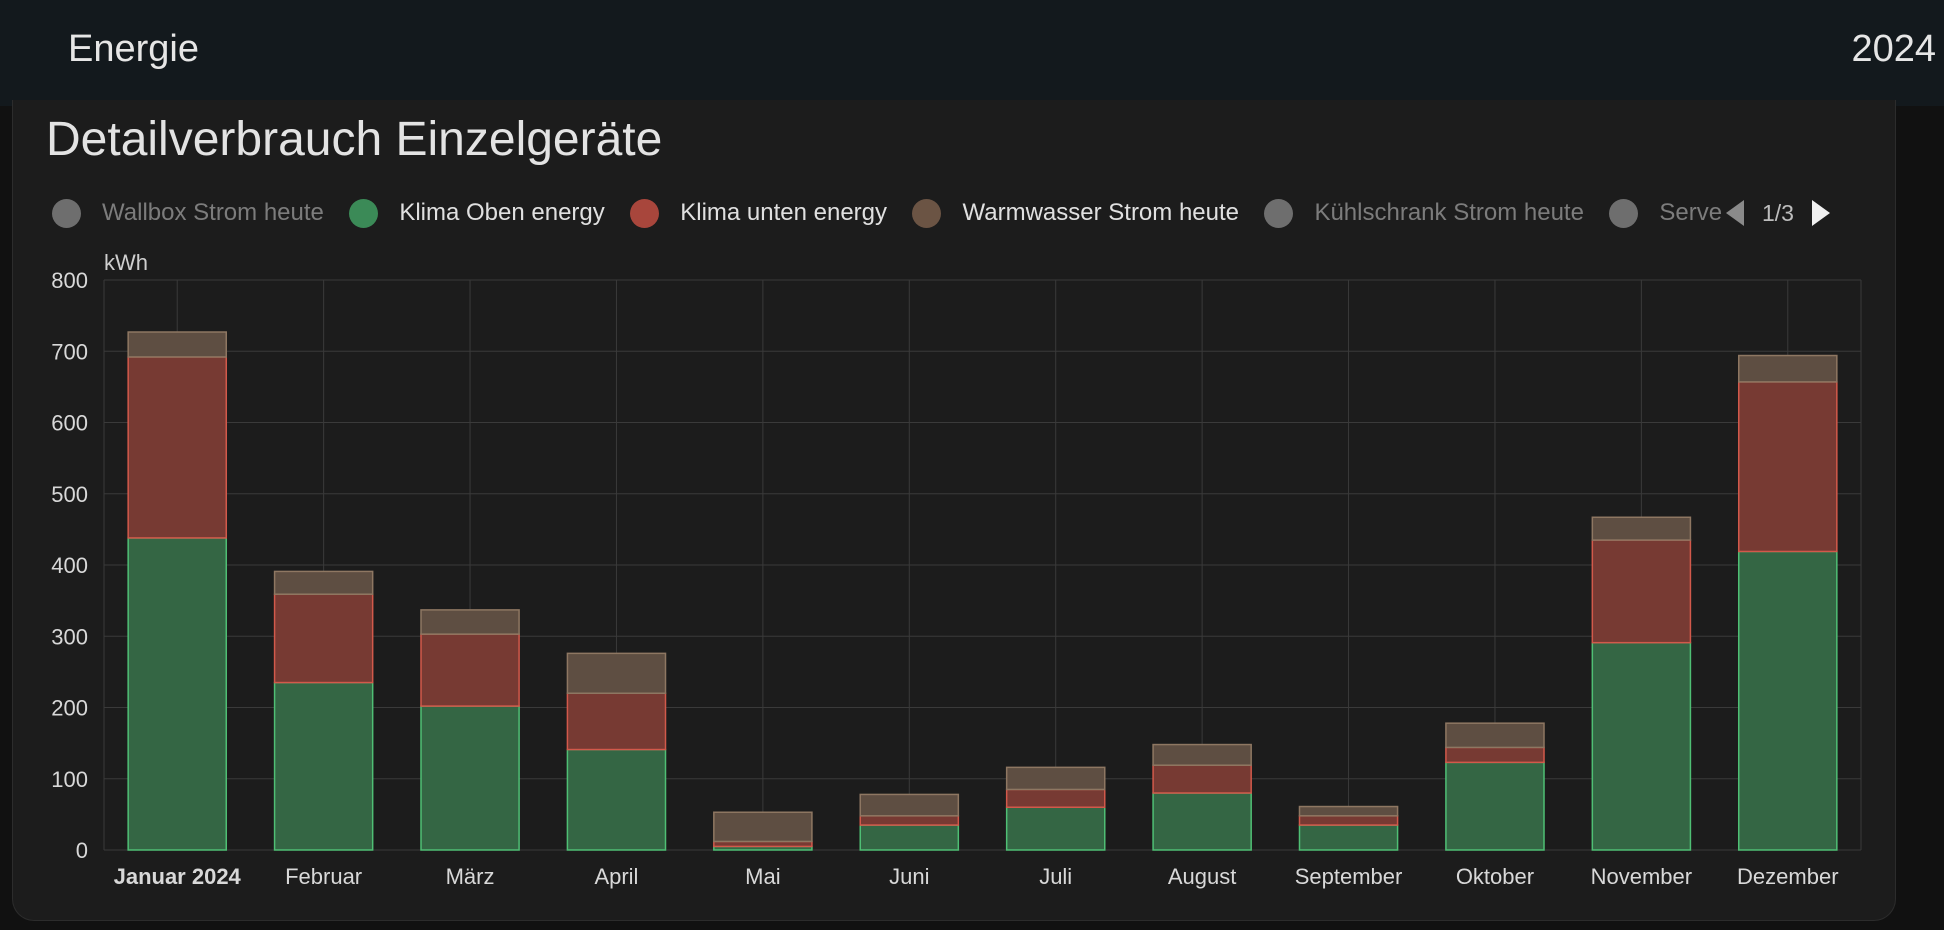 The height and width of the screenshot is (930, 1944). What do you see at coordinates (69, 280) in the screenshot?
I see `y-tick-label: 800` at bounding box center [69, 280].